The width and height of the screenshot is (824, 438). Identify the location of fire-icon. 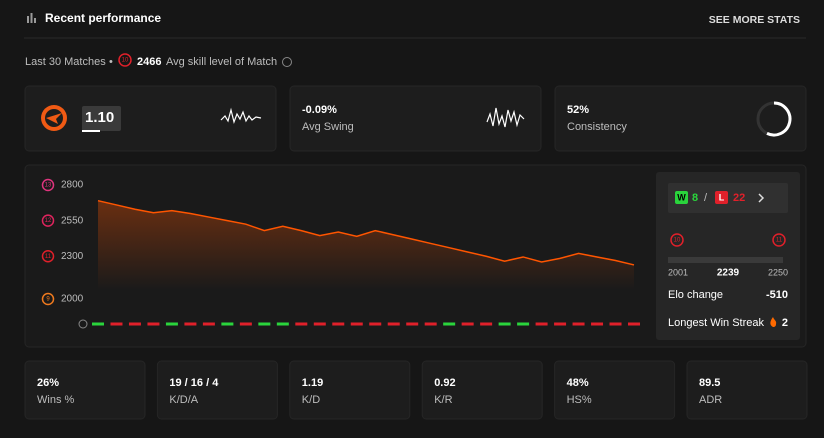
(773, 322).